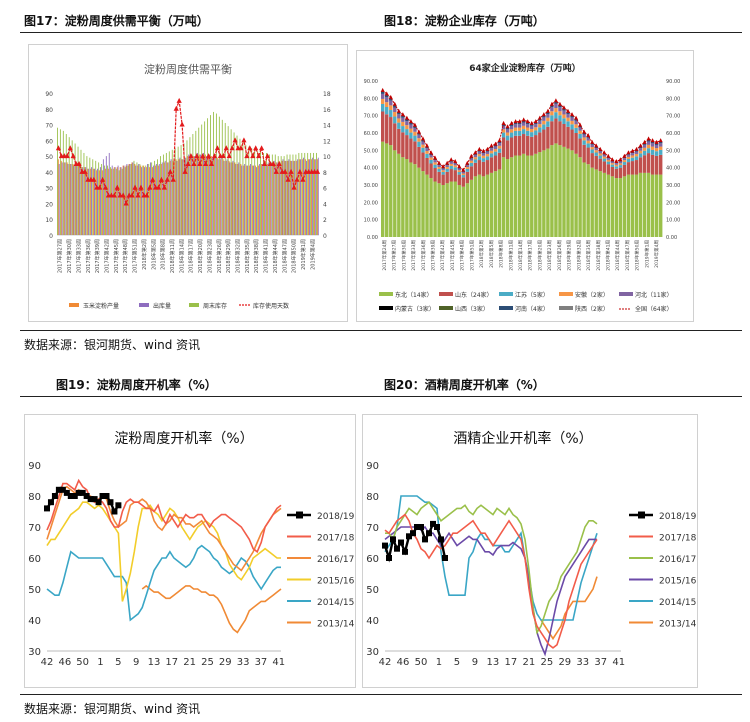  Describe the element at coordinates (34, 497) in the screenshot. I see `fig19-ytick: 80` at that location.